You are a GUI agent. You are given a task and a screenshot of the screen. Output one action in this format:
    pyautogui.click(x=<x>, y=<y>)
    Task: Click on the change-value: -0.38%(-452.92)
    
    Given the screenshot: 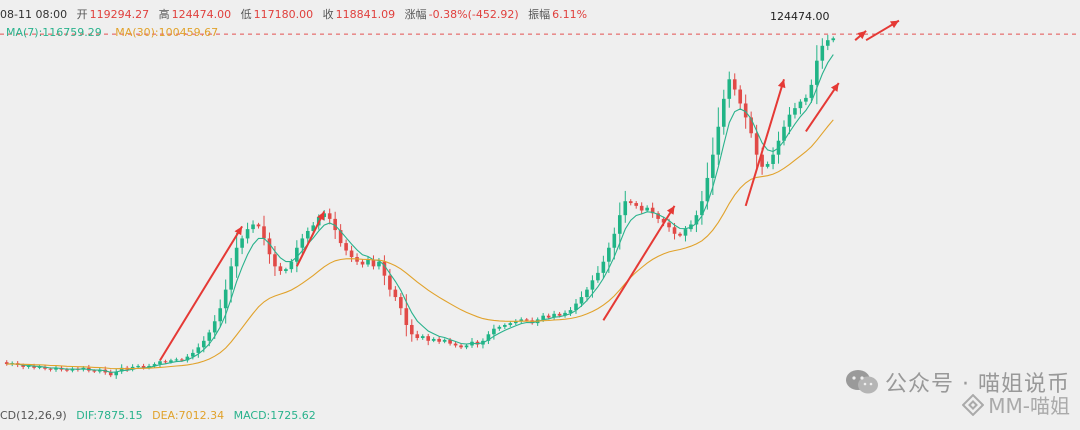 What is the action you would take?
    pyautogui.click(x=473, y=14)
    